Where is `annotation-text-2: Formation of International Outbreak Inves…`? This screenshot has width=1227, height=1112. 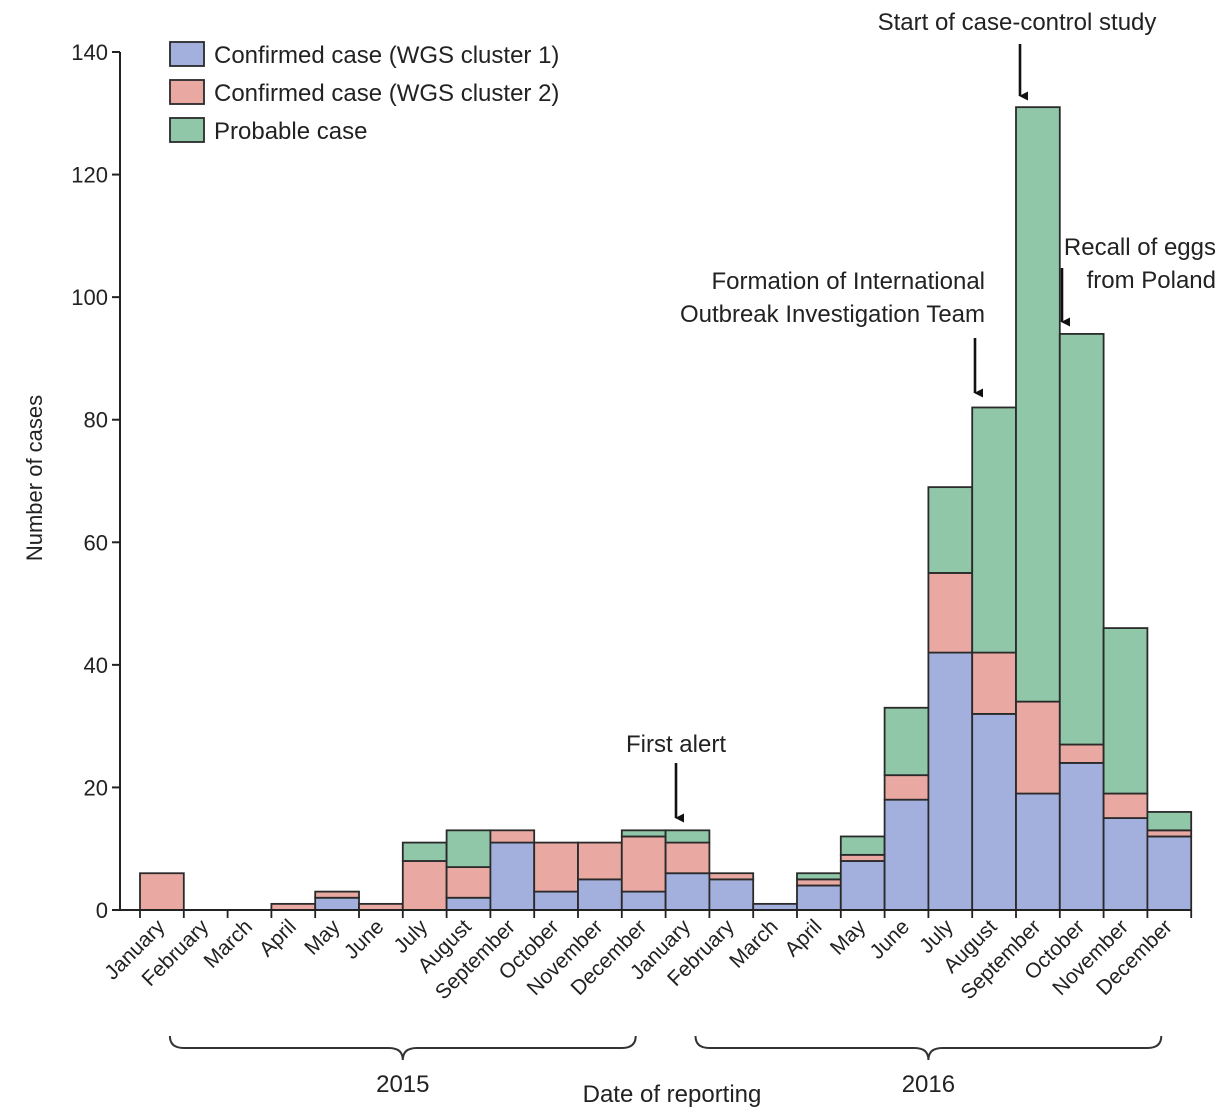
annotation-text-2: Formation of International Outbreak Inves… is located at coordinates (832, 298).